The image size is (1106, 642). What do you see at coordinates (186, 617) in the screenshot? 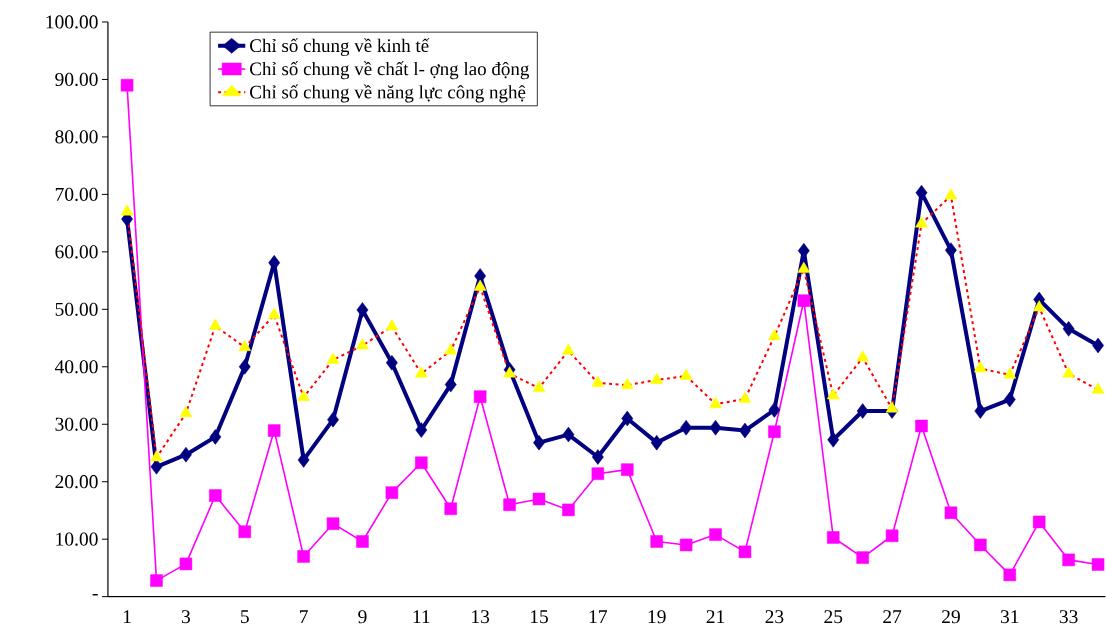
I see `x-tick-label: 3` at bounding box center [186, 617].